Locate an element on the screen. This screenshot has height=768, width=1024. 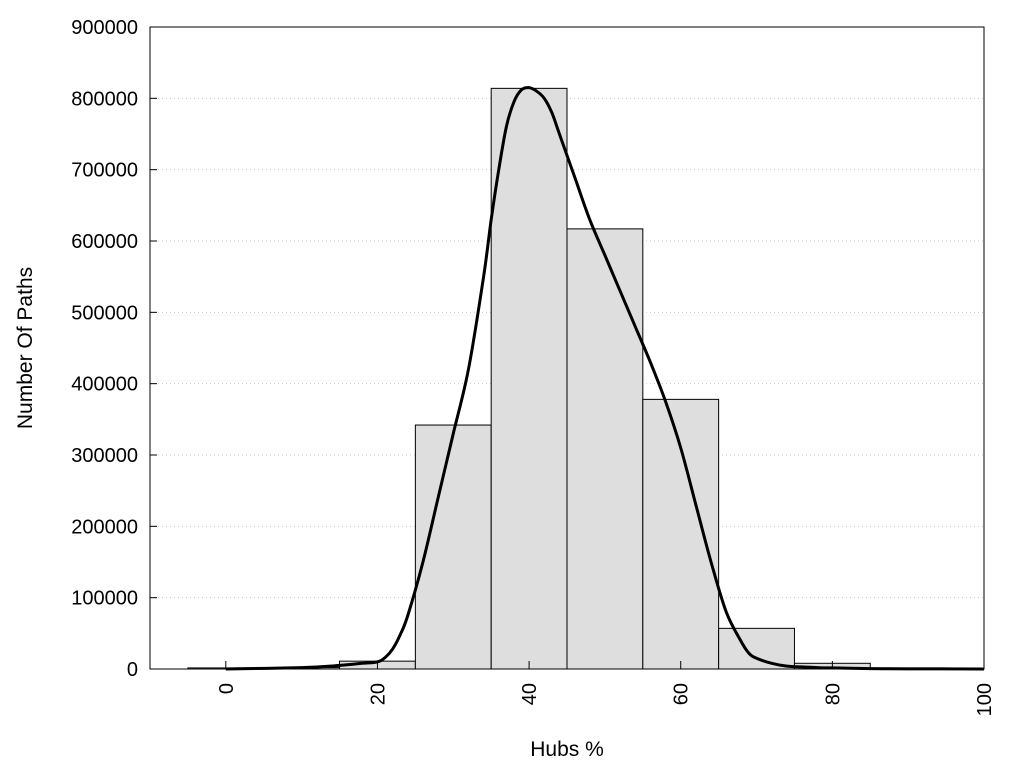
y-tick-label: 100000 is located at coordinates (104, 599).